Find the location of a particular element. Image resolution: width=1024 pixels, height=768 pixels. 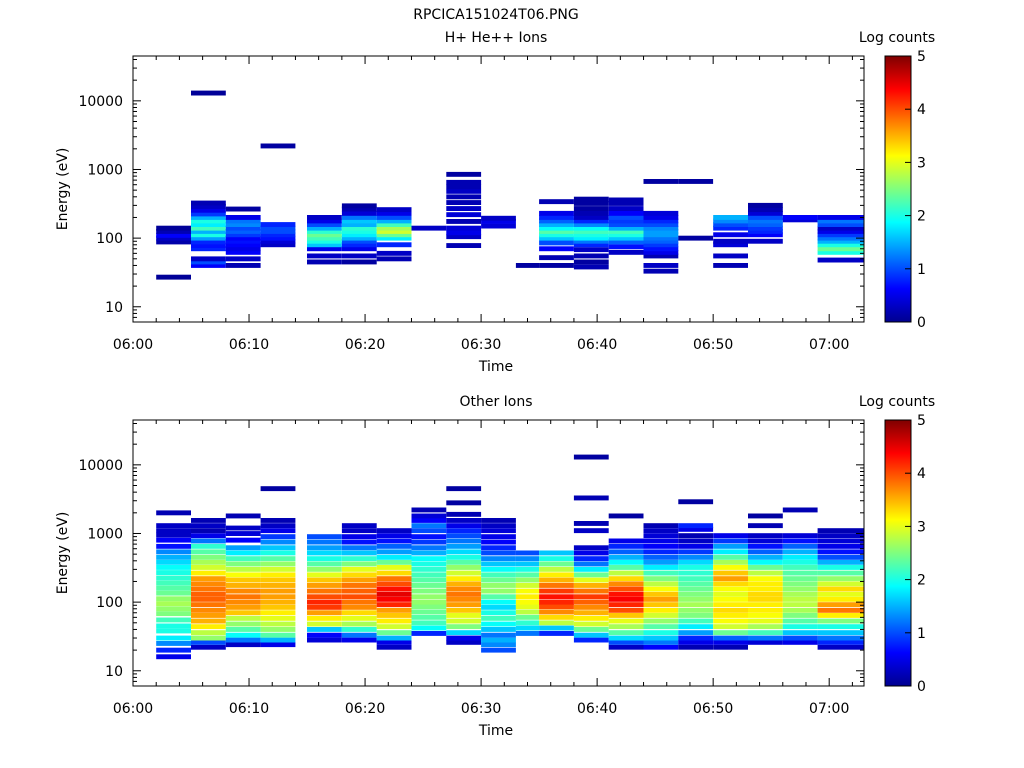

y-tick-label: 1000 is located at coordinates (105, 170).